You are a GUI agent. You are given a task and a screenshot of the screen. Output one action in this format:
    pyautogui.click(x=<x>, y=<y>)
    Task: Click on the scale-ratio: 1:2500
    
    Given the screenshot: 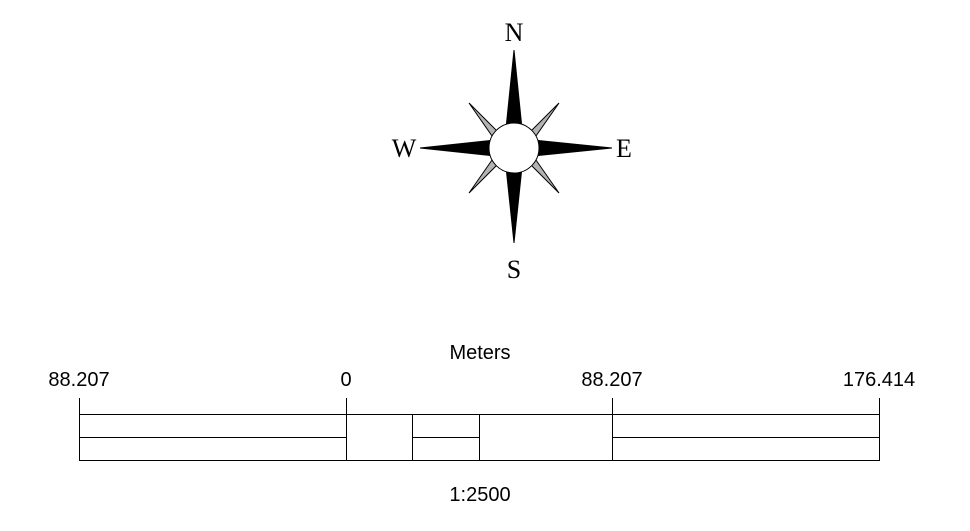 What is the action you would take?
    pyautogui.click(x=479, y=495)
    